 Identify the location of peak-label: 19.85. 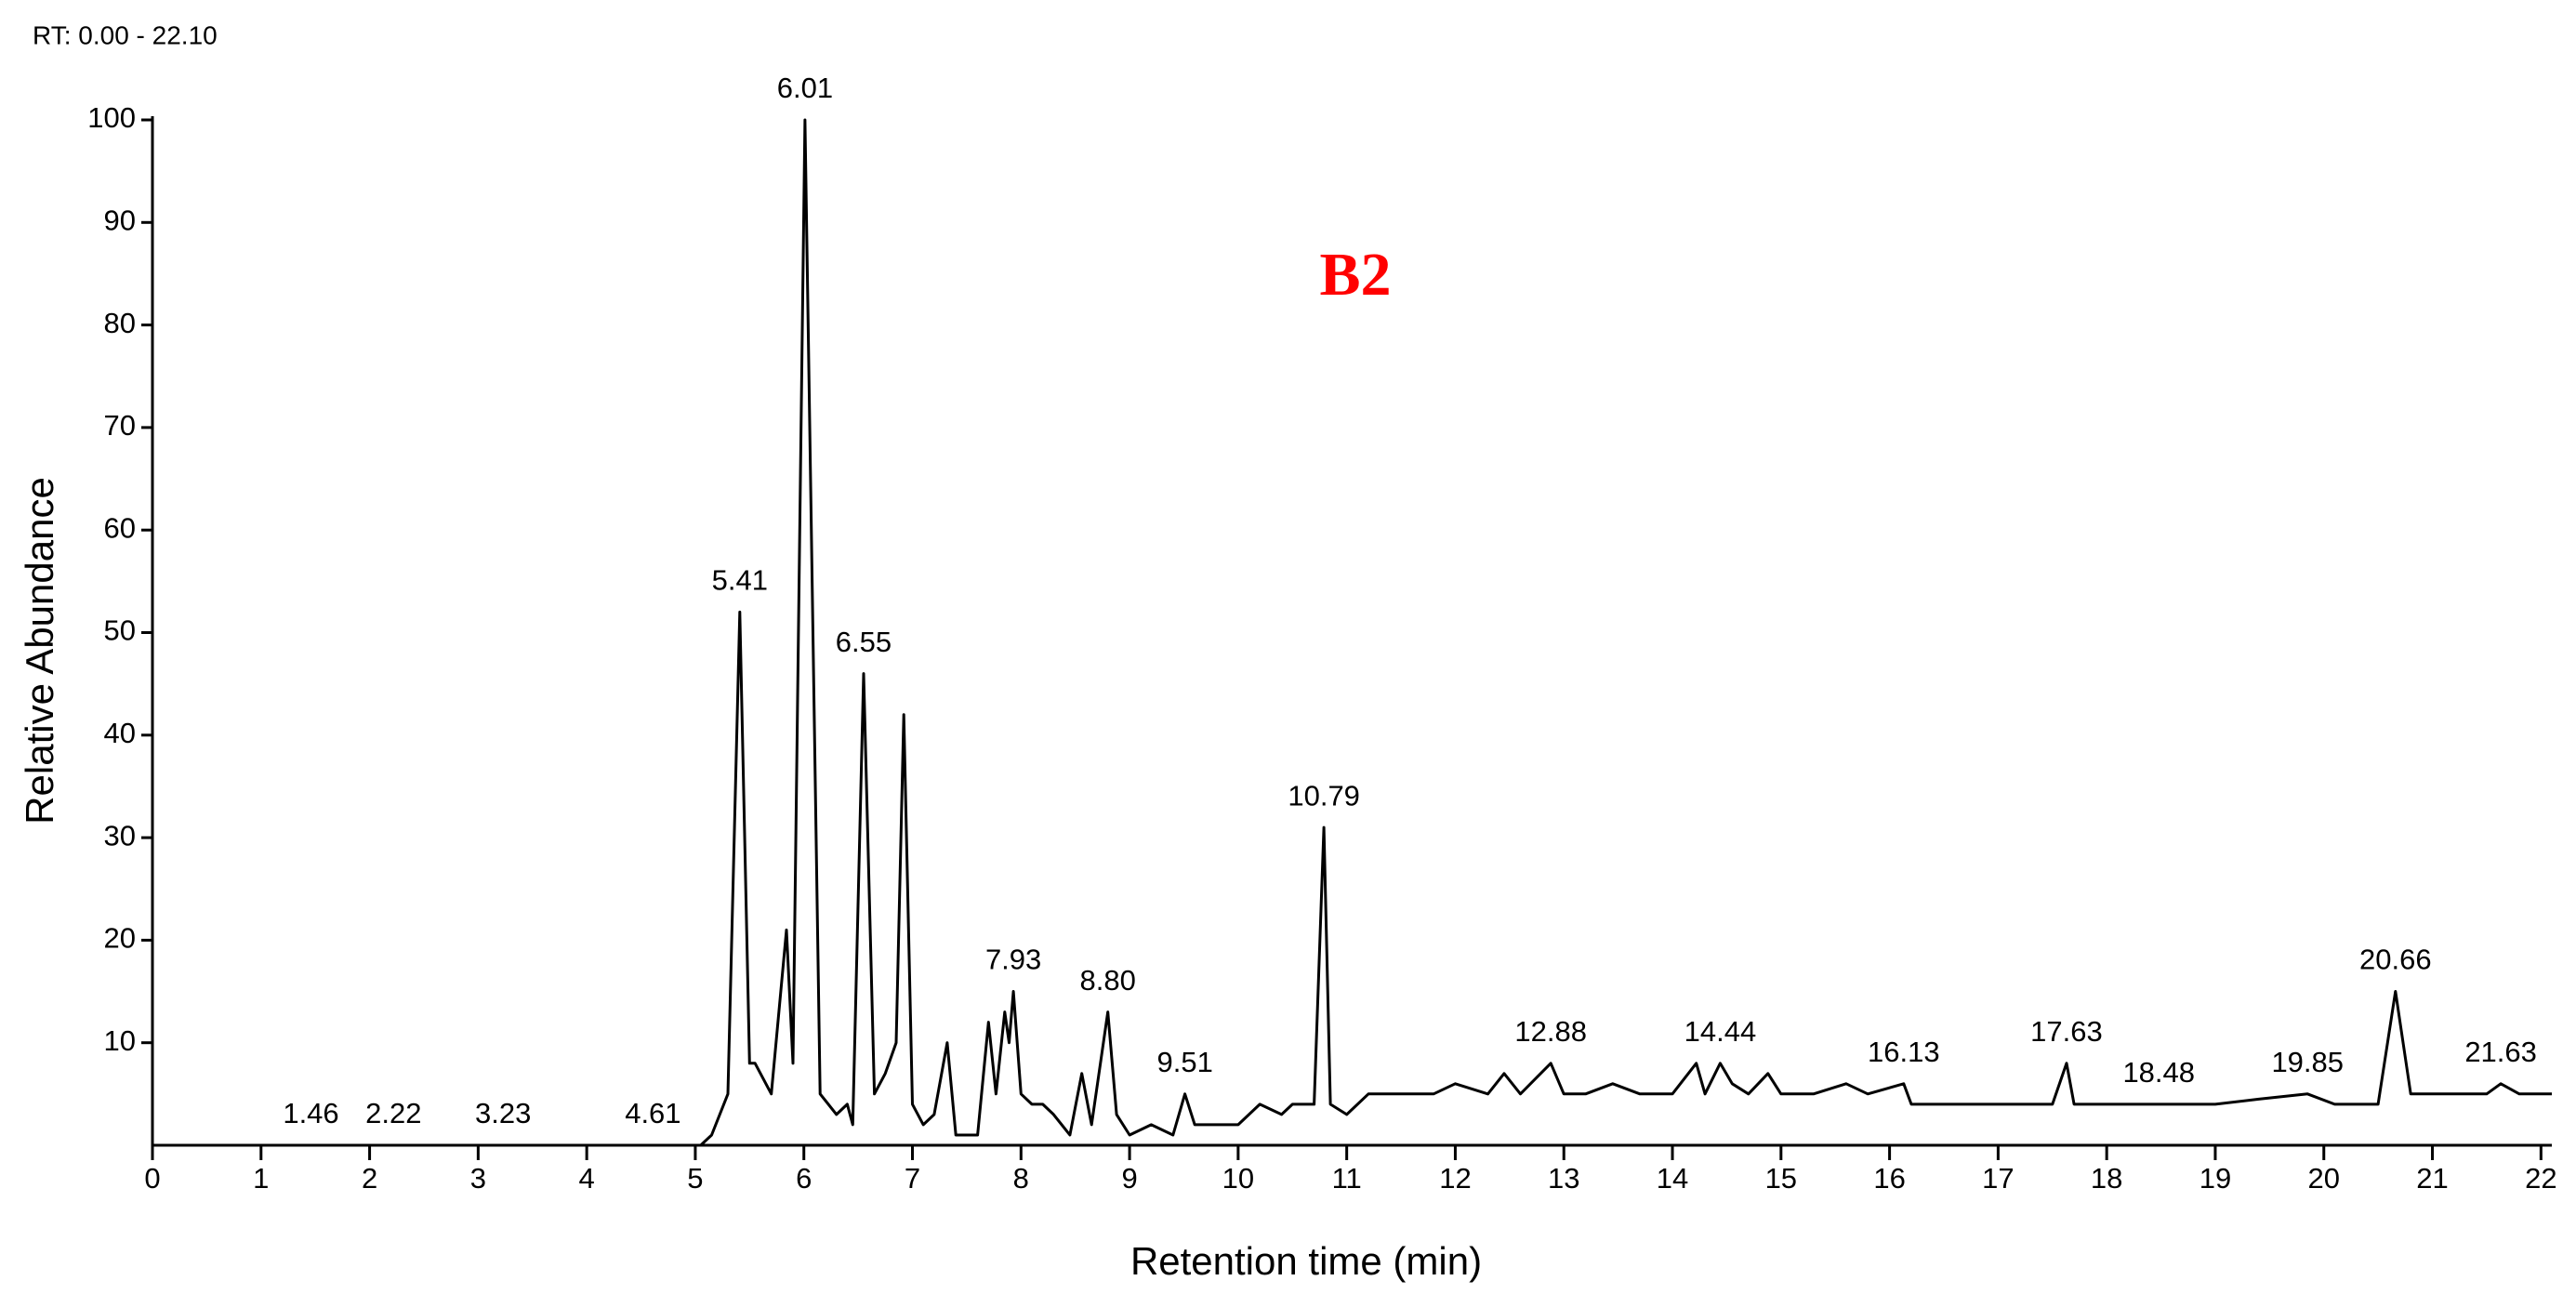
(2307, 1062).